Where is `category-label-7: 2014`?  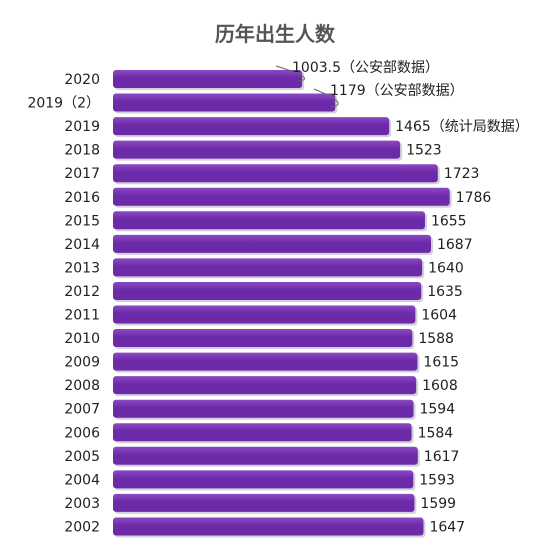 category-label-7: 2014 is located at coordinates (82, 245).